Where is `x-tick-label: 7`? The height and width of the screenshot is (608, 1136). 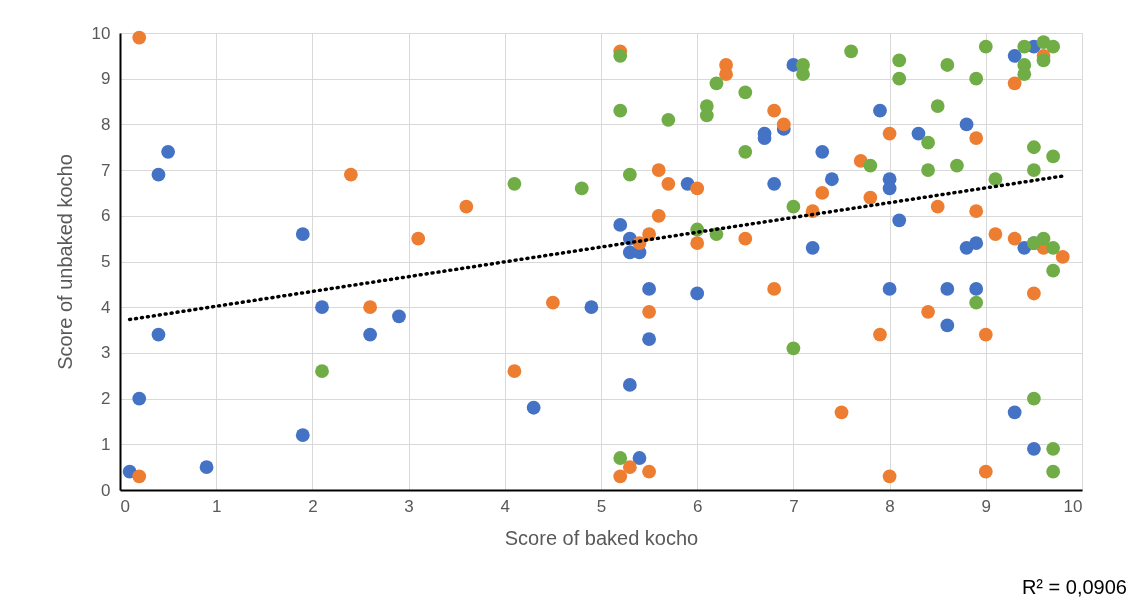 x-tick-label: 7 is located at coordinates (794, 506).